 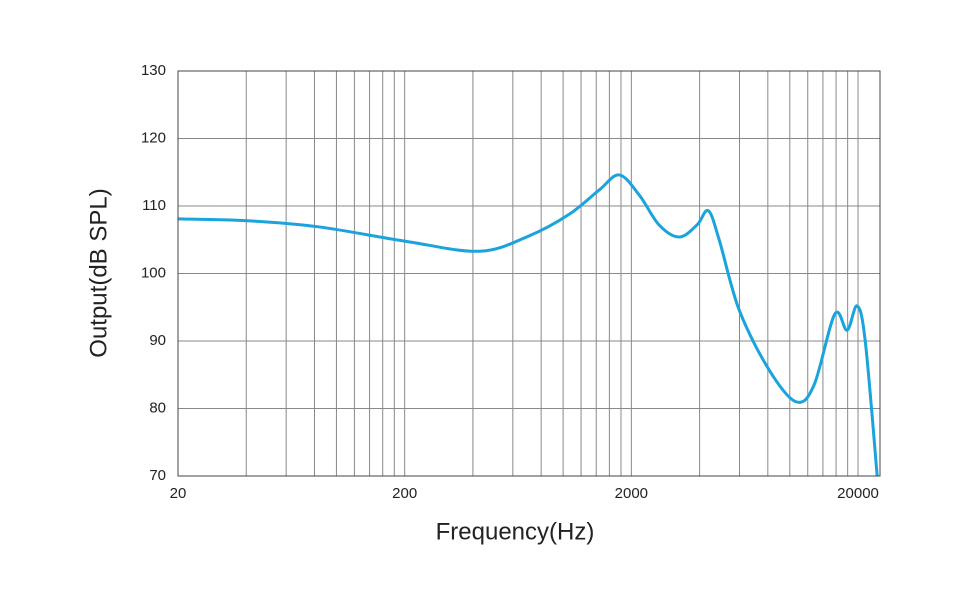 I want to click on y-tick-label: 100, so click(x=153, y=272).